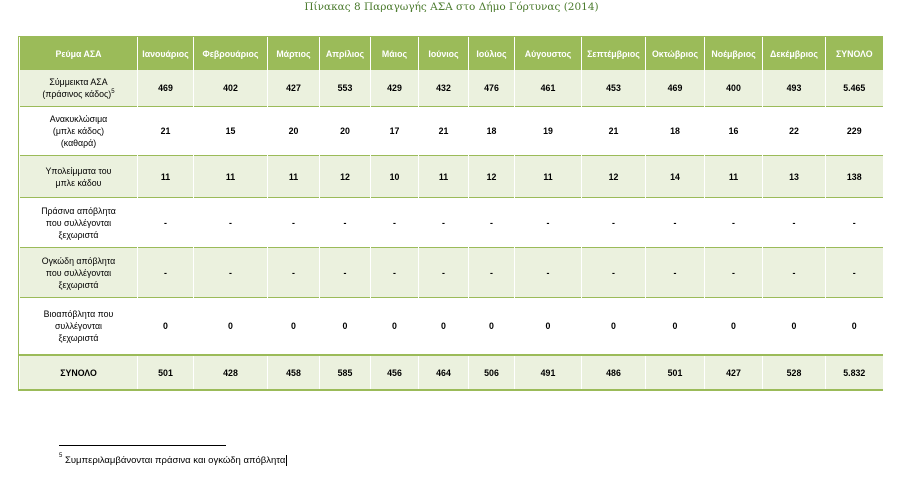  Describe the element at coordinates (230, 371) in the screenshot. I see `total-cell: 428` at that location.